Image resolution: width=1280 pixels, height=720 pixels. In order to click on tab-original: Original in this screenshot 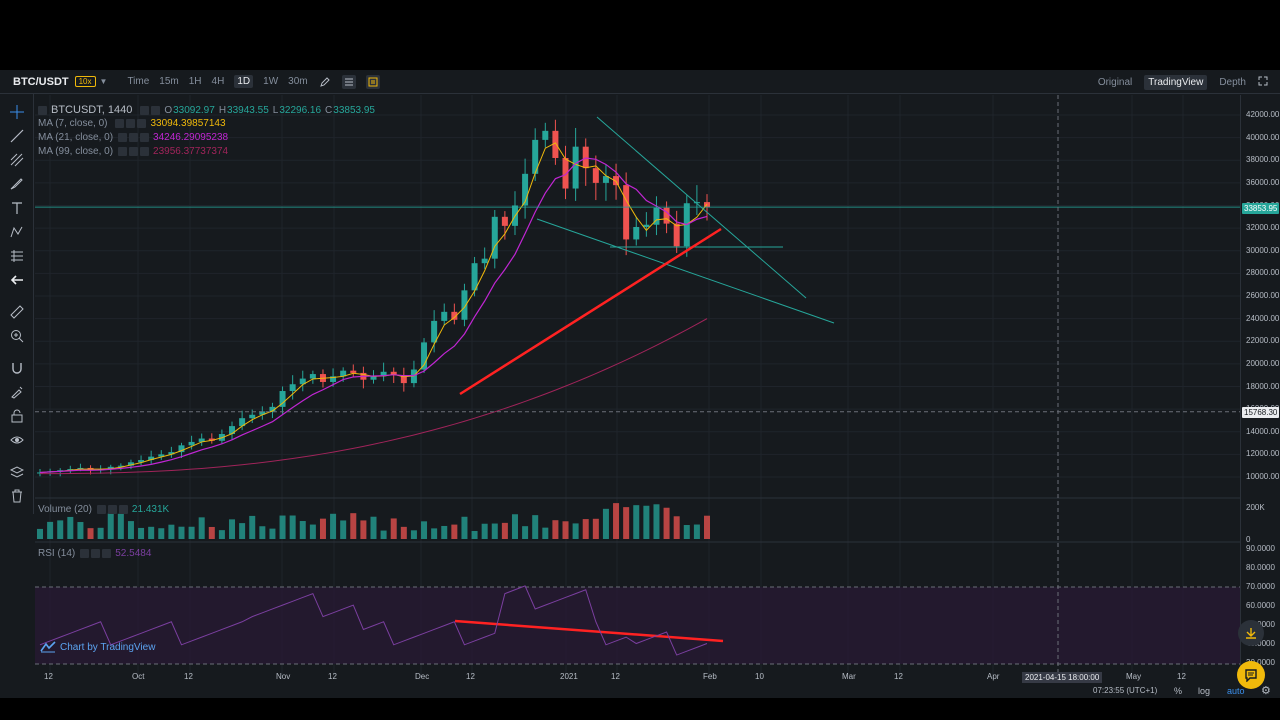, I will do `click(1115, 82)`.